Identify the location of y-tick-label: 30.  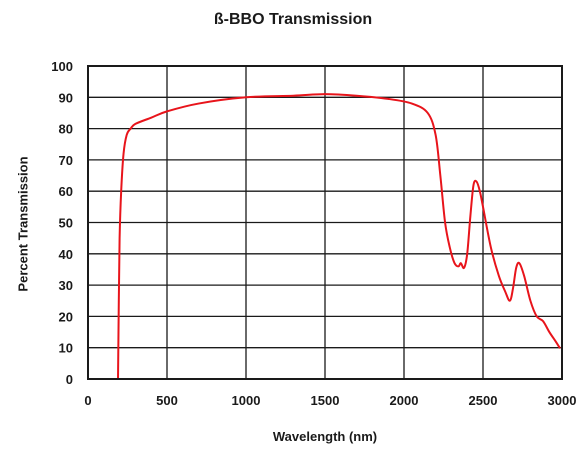
(66, 285).